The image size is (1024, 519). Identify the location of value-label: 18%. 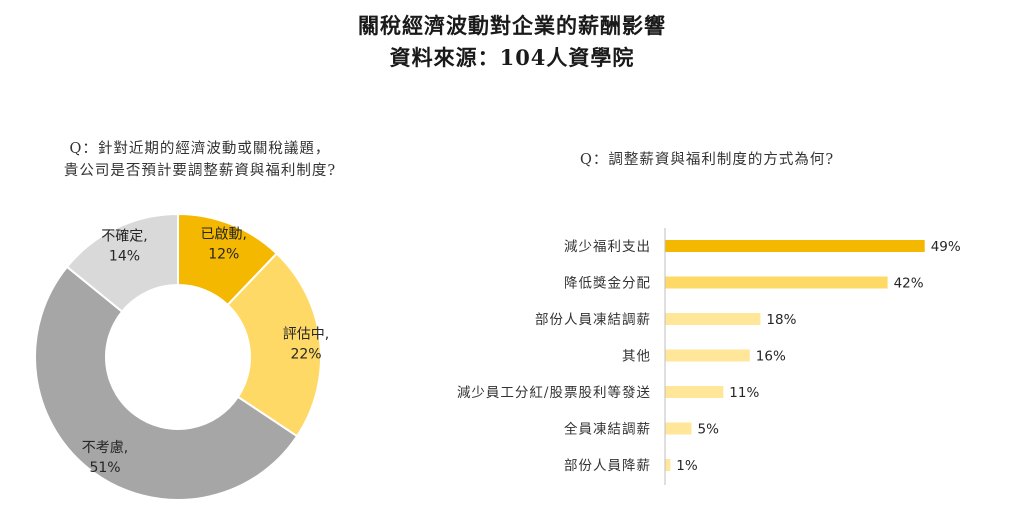
(781, 320).